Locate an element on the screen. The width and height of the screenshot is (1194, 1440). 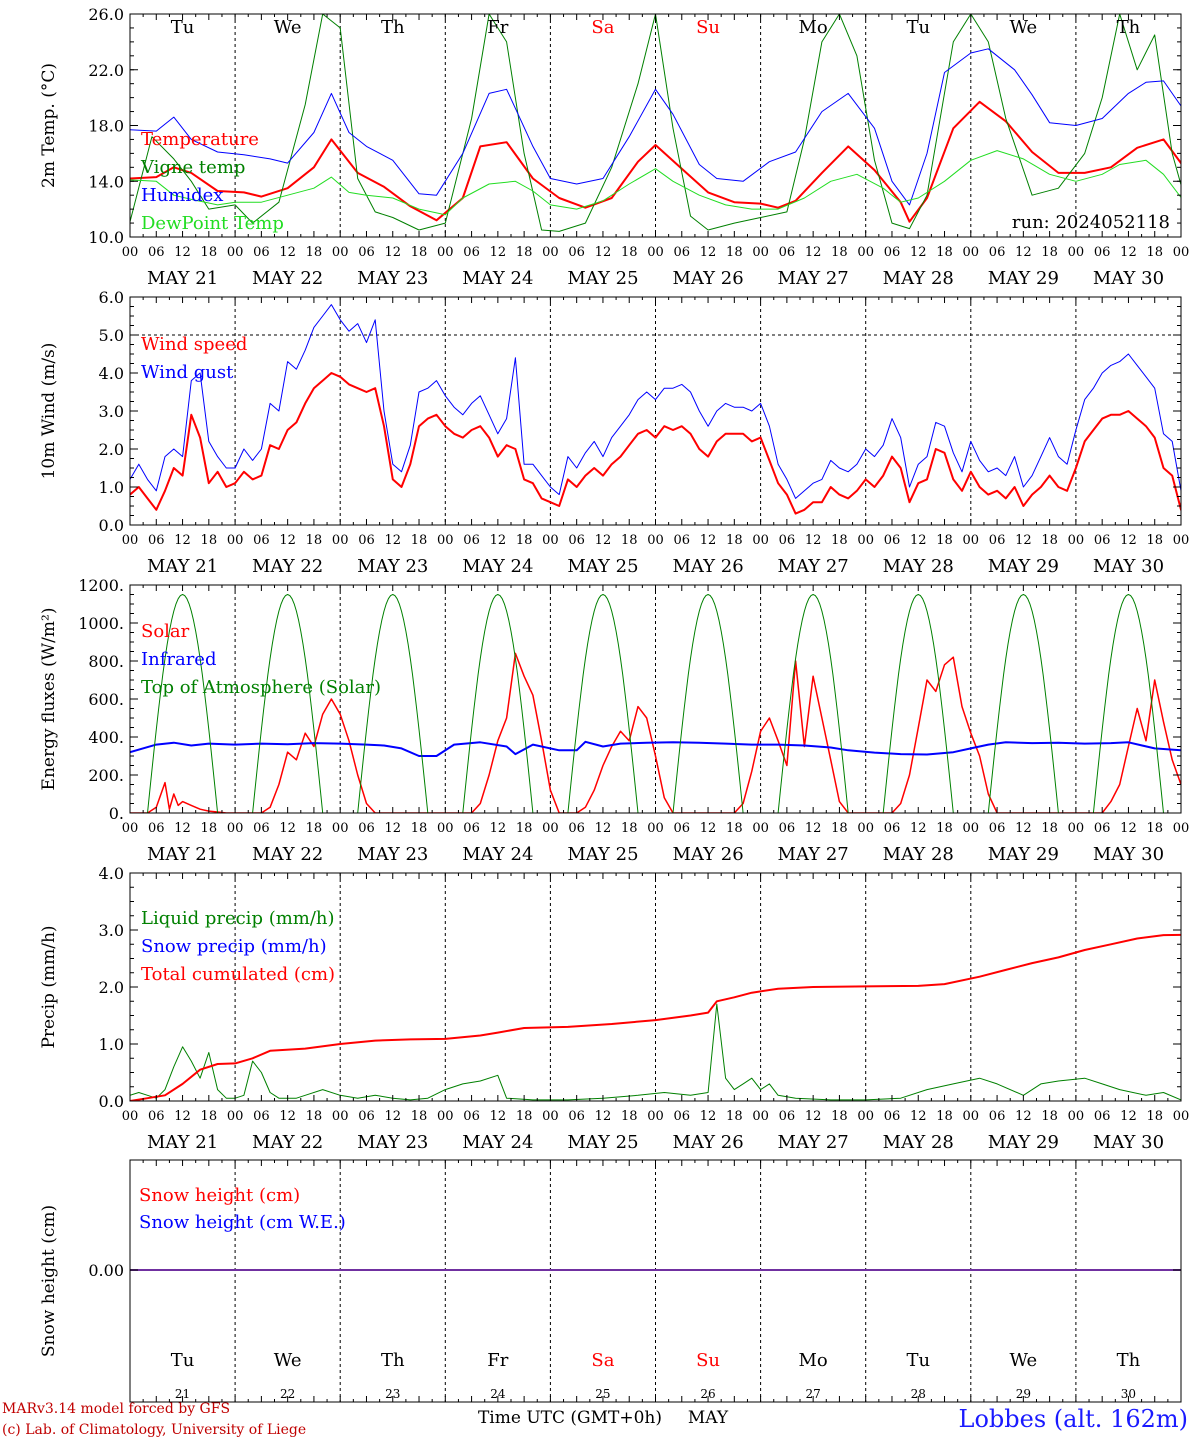
date-label: MAY 22 is located at coordinates (287, 1142).